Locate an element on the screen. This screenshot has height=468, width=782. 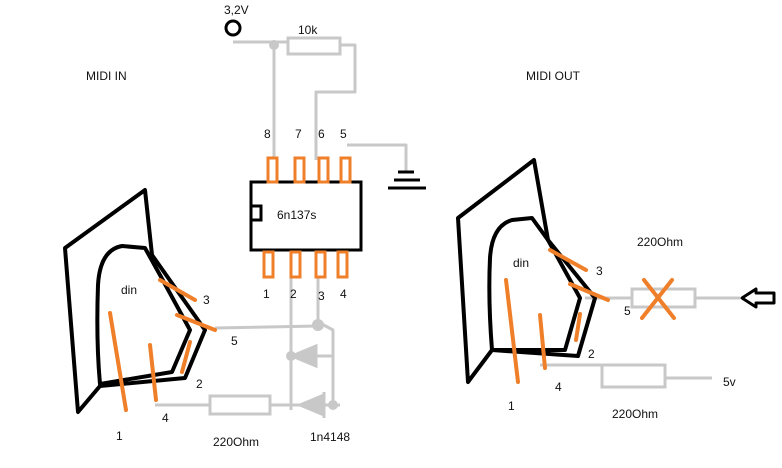
din-in-pin-5-label: 5 is located at coordinates (234, 341).